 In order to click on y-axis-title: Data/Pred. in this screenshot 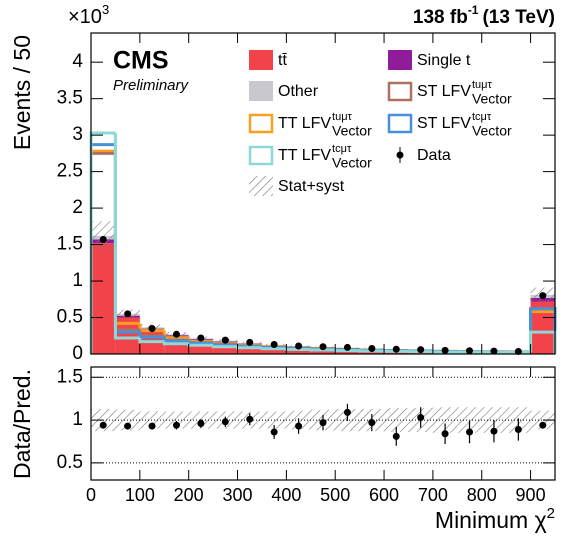, I will do `click(22, 424)`.